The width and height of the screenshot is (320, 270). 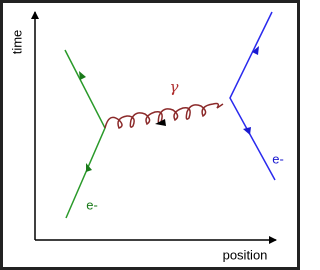 What do you see at coordinates (245, 254) in the screenshot?
I see `x-axis-label: position` at bounding box center [245, 254].